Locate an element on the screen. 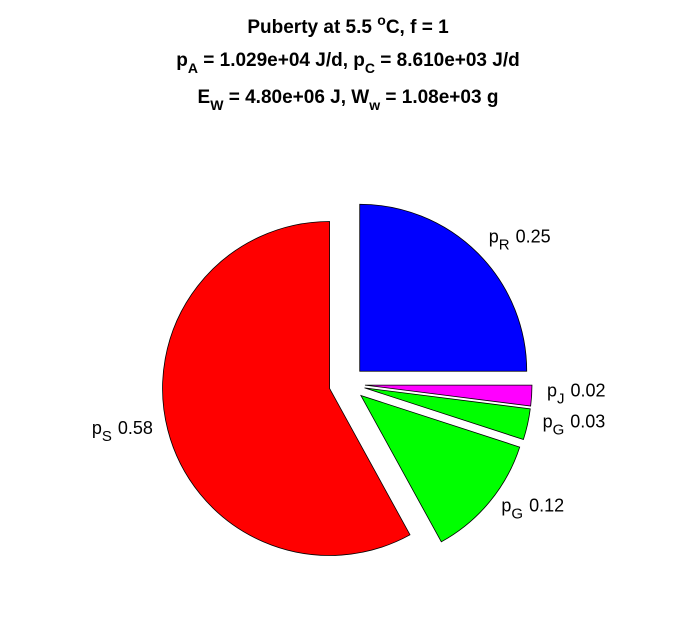 Image resolution: width=696 pixels, height=618 pixels. slice-label: pS 0.58 is located at coordinates (122, 431).